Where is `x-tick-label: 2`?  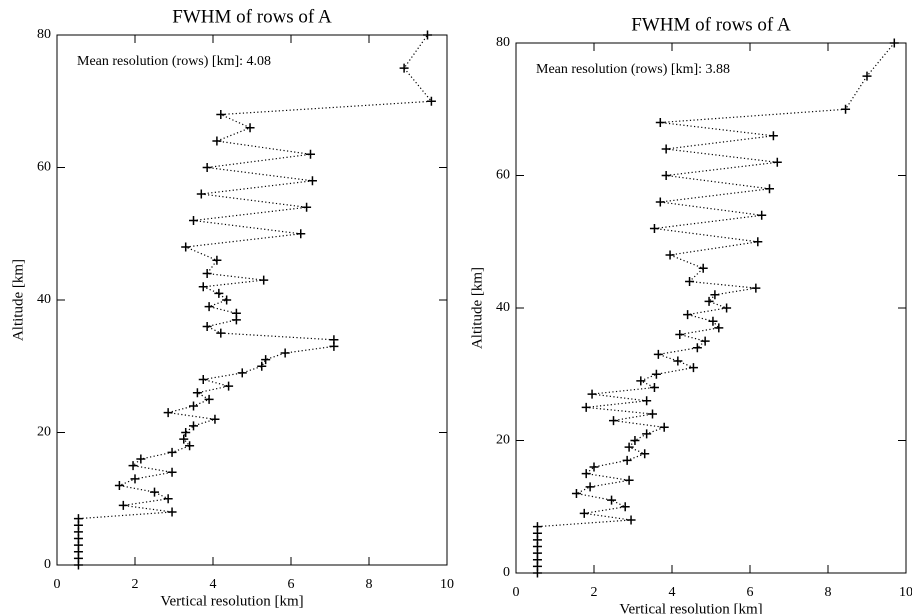
x-tick-label: 2 is located at coordinates (594, 592).